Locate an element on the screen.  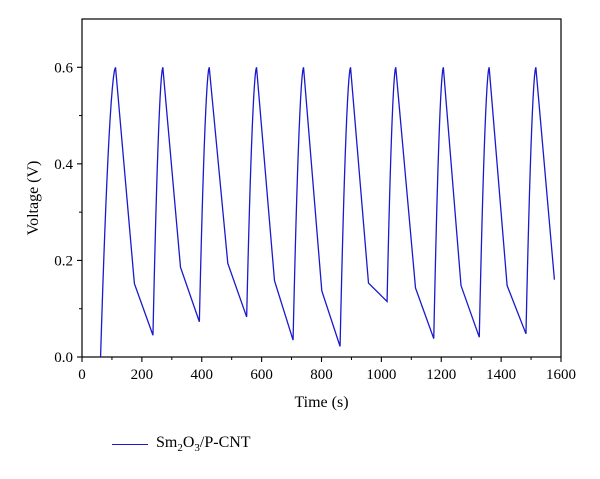
x-tick-label: 800 is located at coordinates (321, 375).